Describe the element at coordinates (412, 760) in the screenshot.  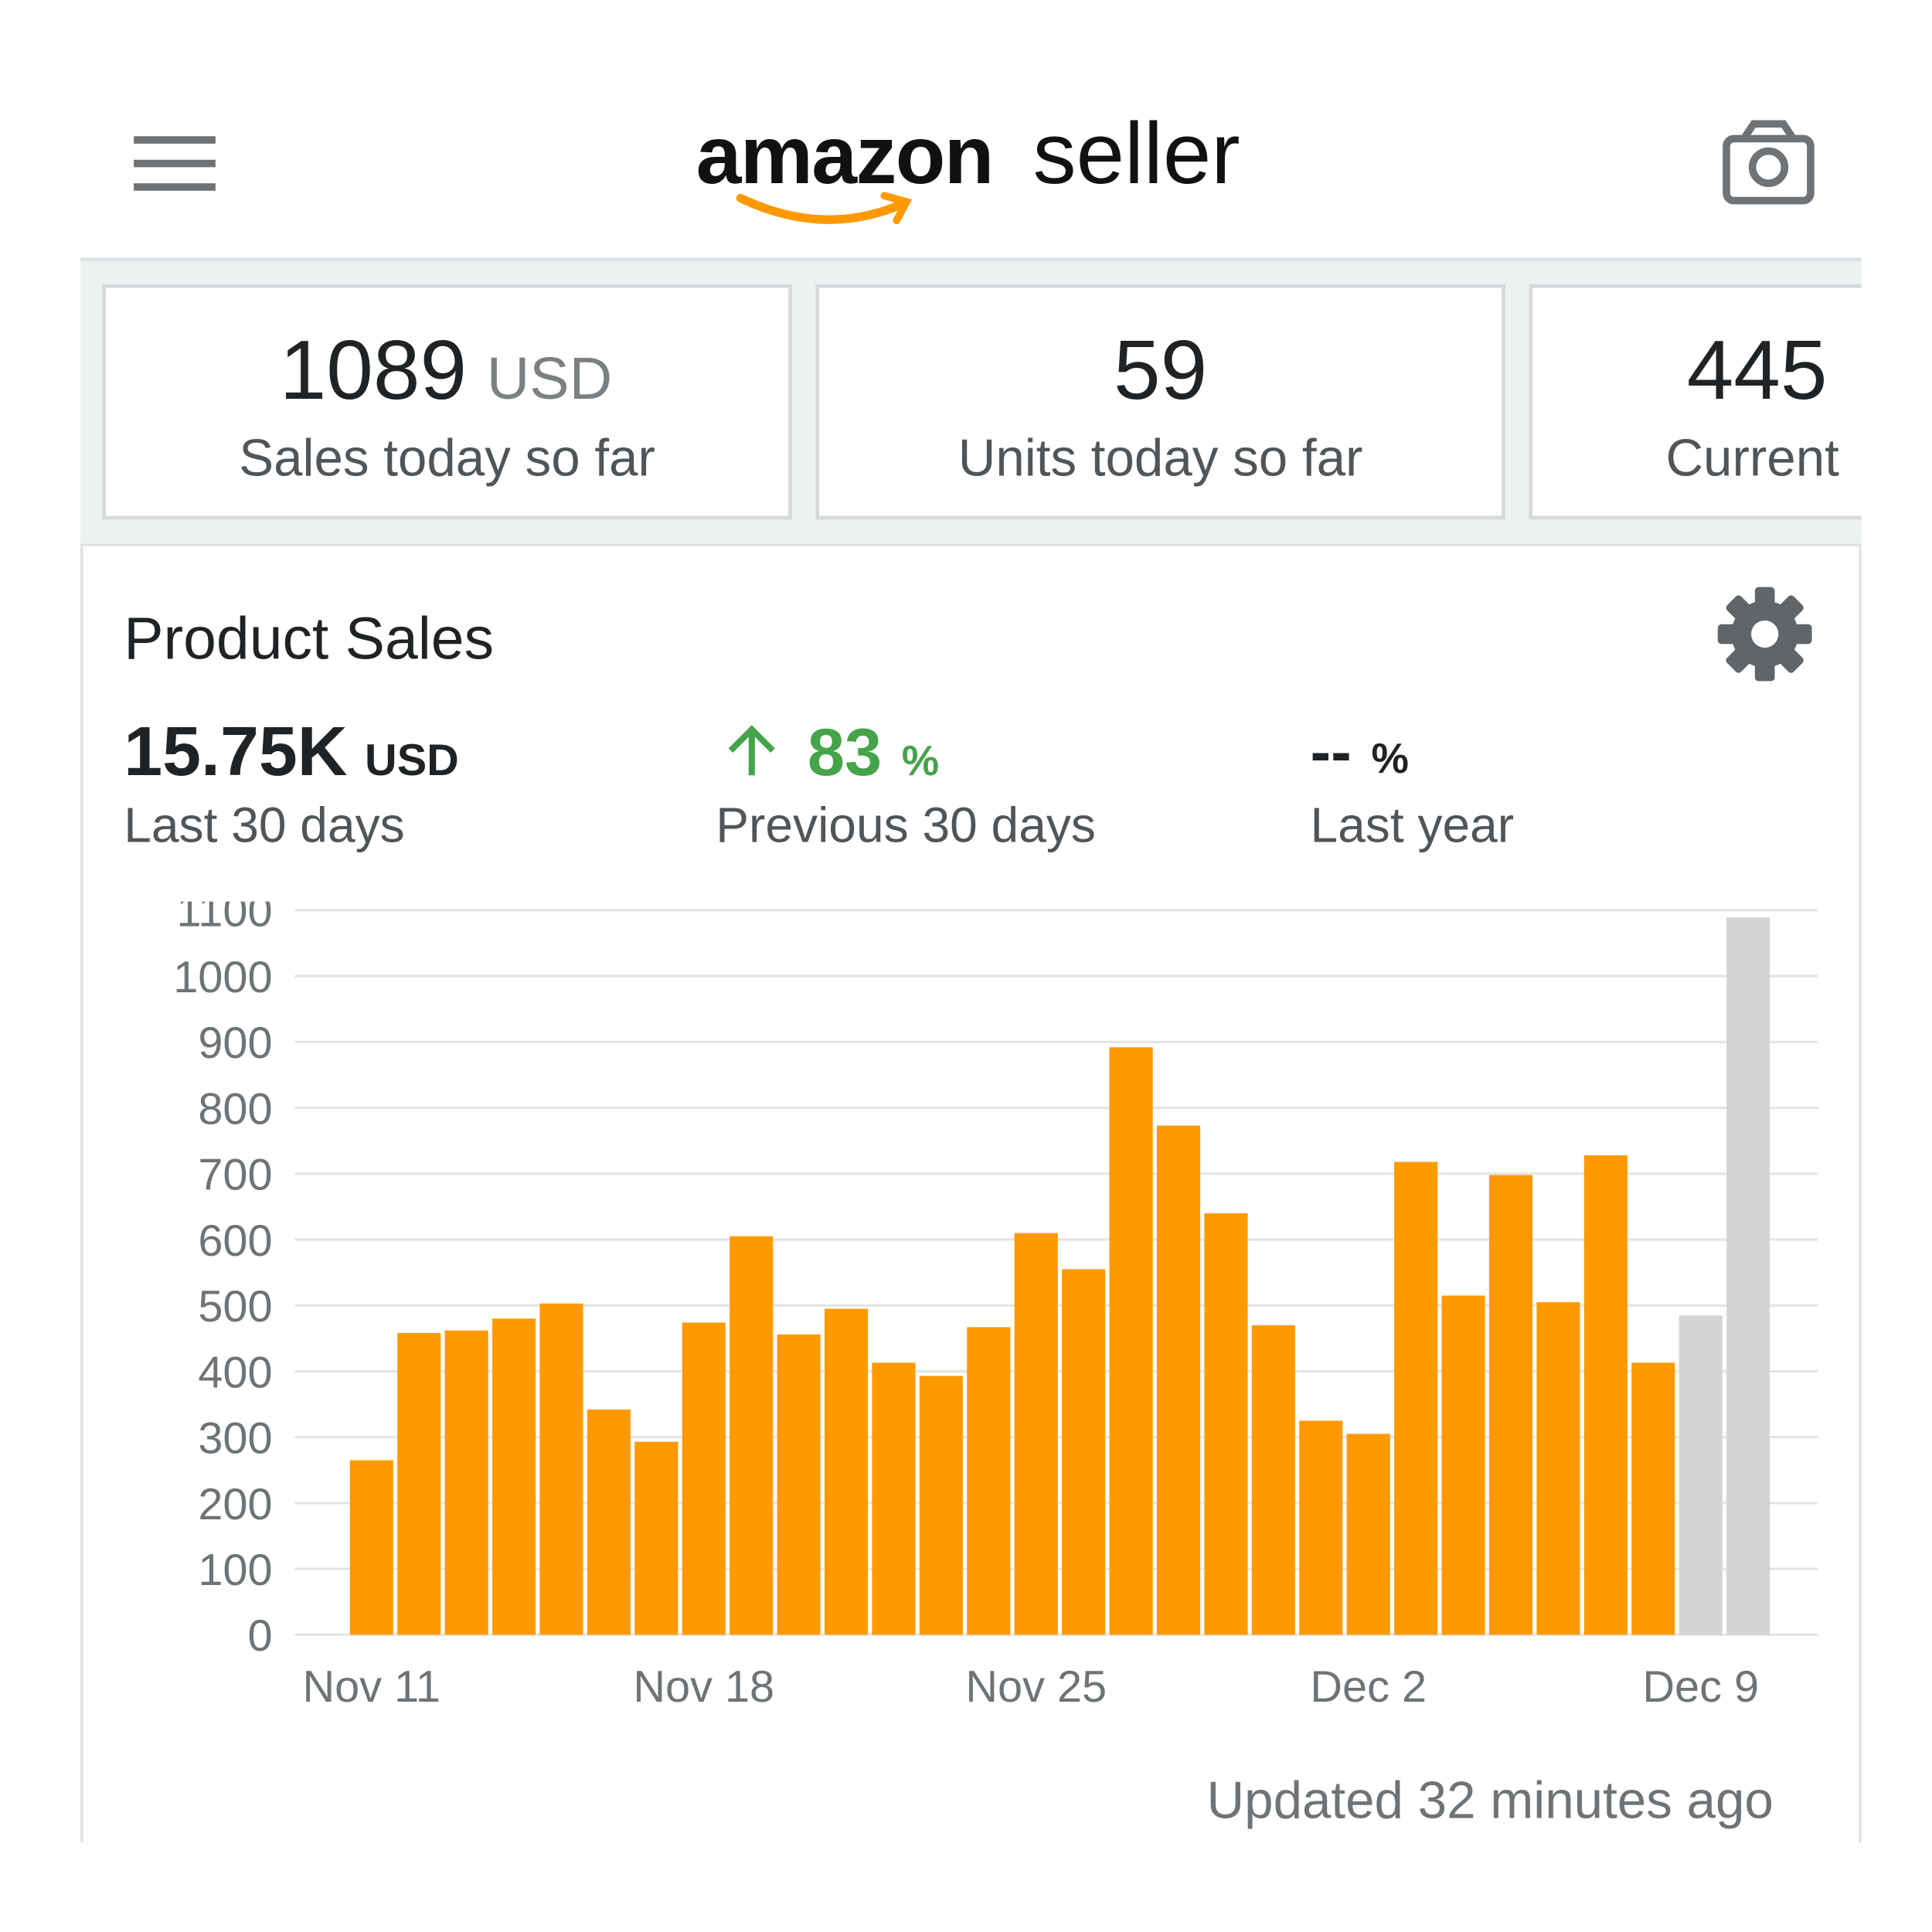
I see `total-unit: USD` at that location.